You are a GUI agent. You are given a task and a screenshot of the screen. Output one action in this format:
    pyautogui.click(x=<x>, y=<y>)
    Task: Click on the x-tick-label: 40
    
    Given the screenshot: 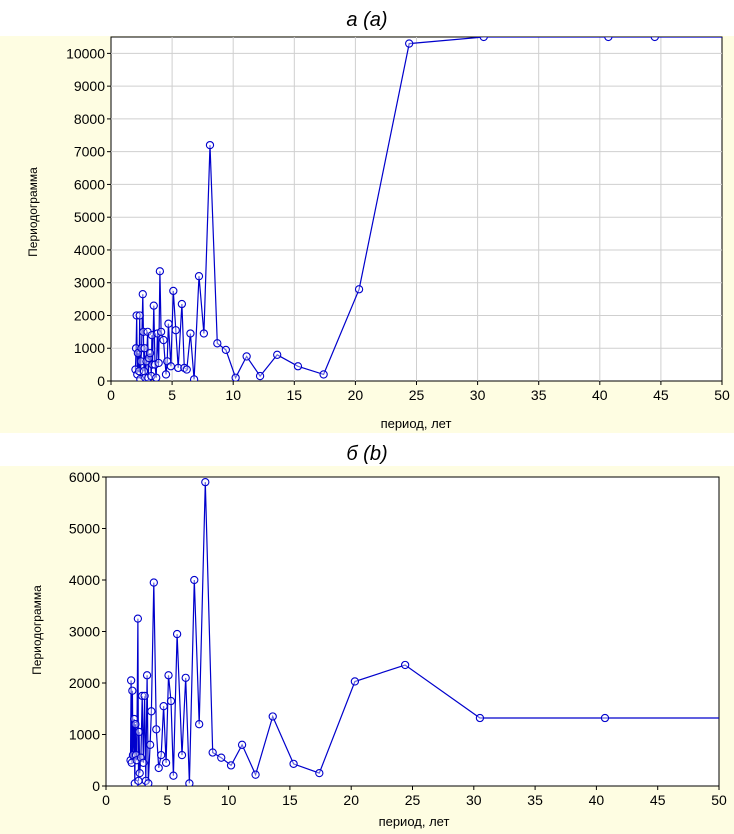 What is the action you would take?
    pyautogui.click(x=597, y=800)
    